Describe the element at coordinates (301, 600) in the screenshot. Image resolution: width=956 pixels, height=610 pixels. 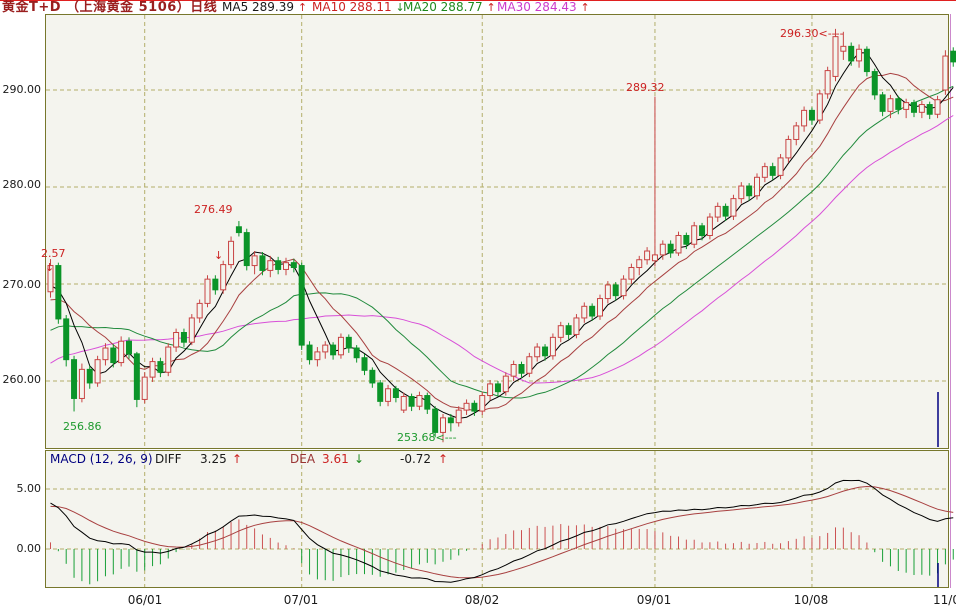
I see `x-axis-tick-jul: 07/01` at that location.